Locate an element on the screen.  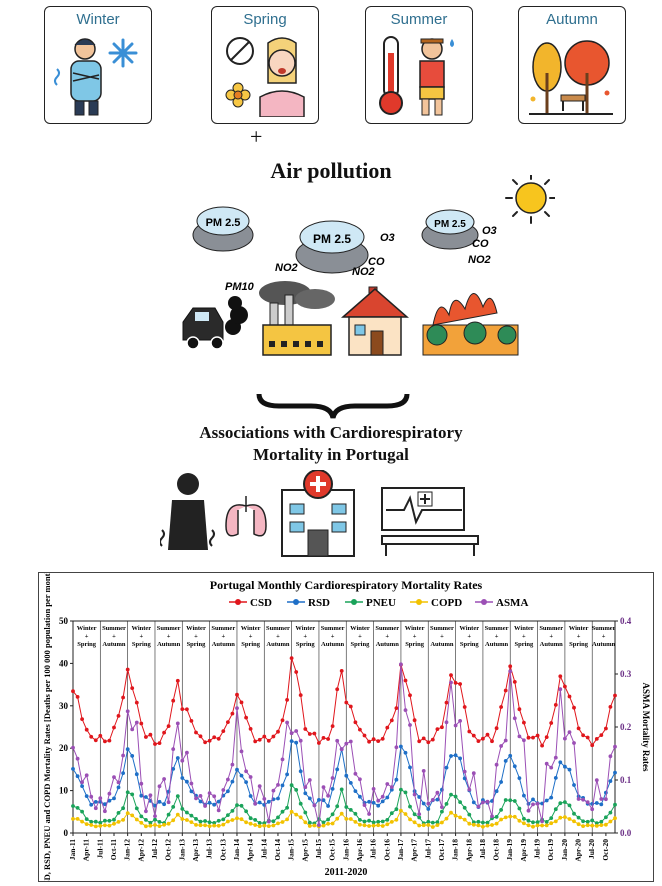
x-tick-label: Oct-16 is located at coordinates (386, 850).